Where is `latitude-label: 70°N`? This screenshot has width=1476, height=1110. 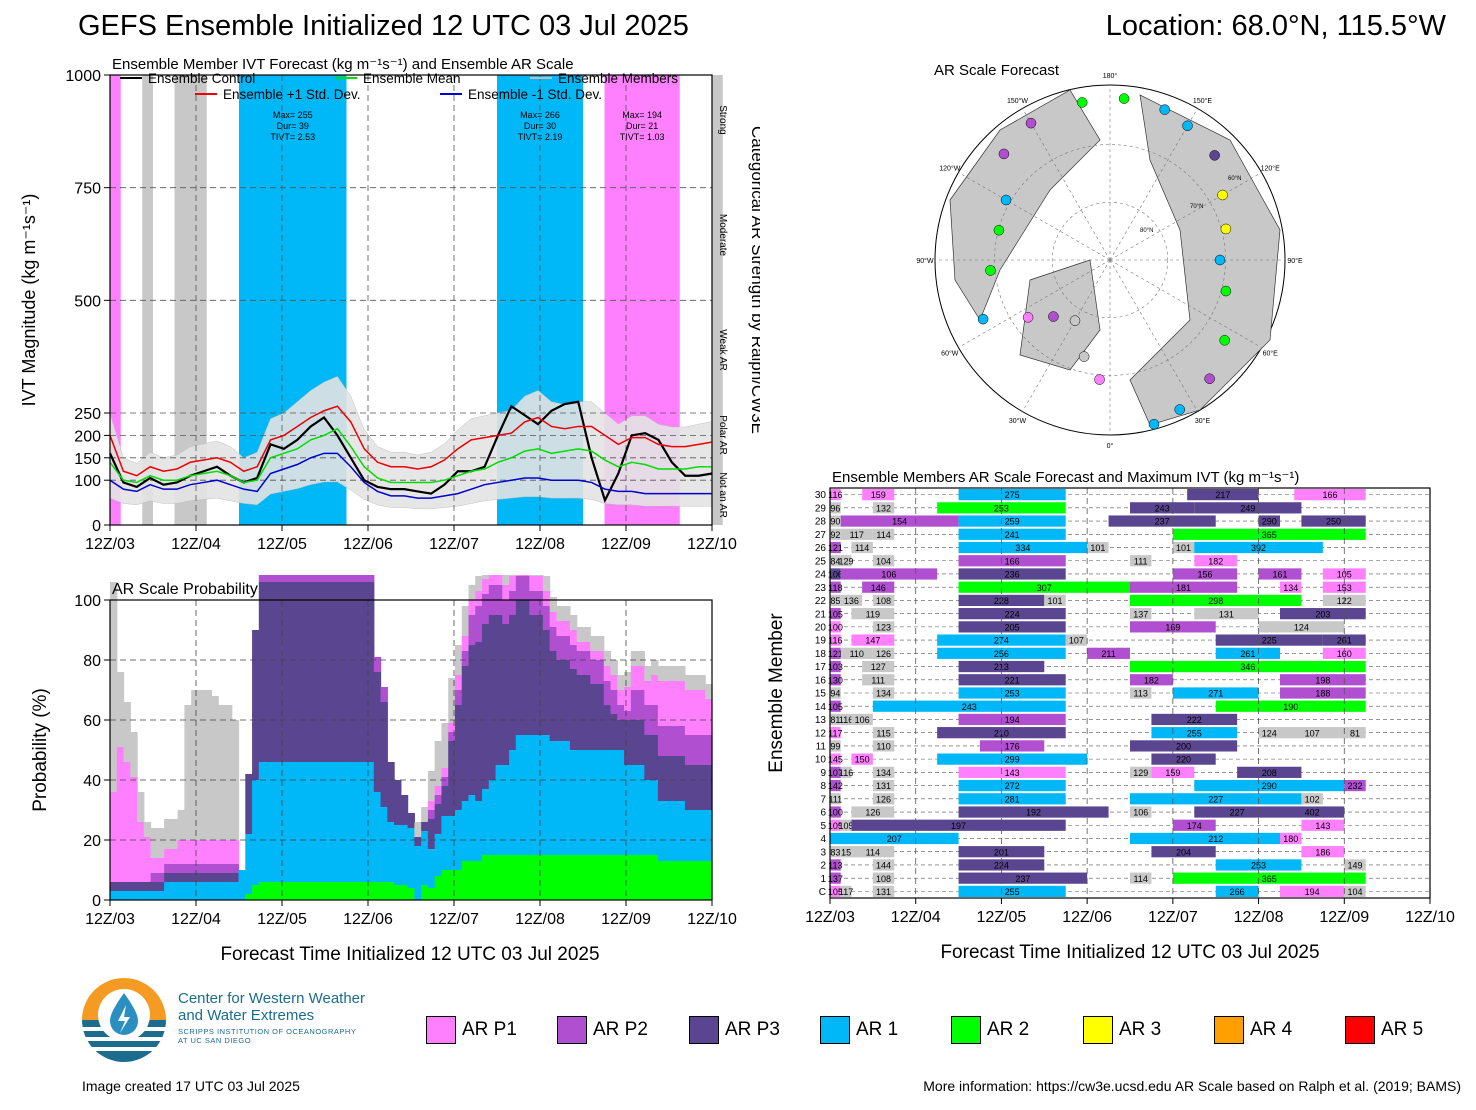
latitude-label: 70°N is located at coordinates (1196, 207).